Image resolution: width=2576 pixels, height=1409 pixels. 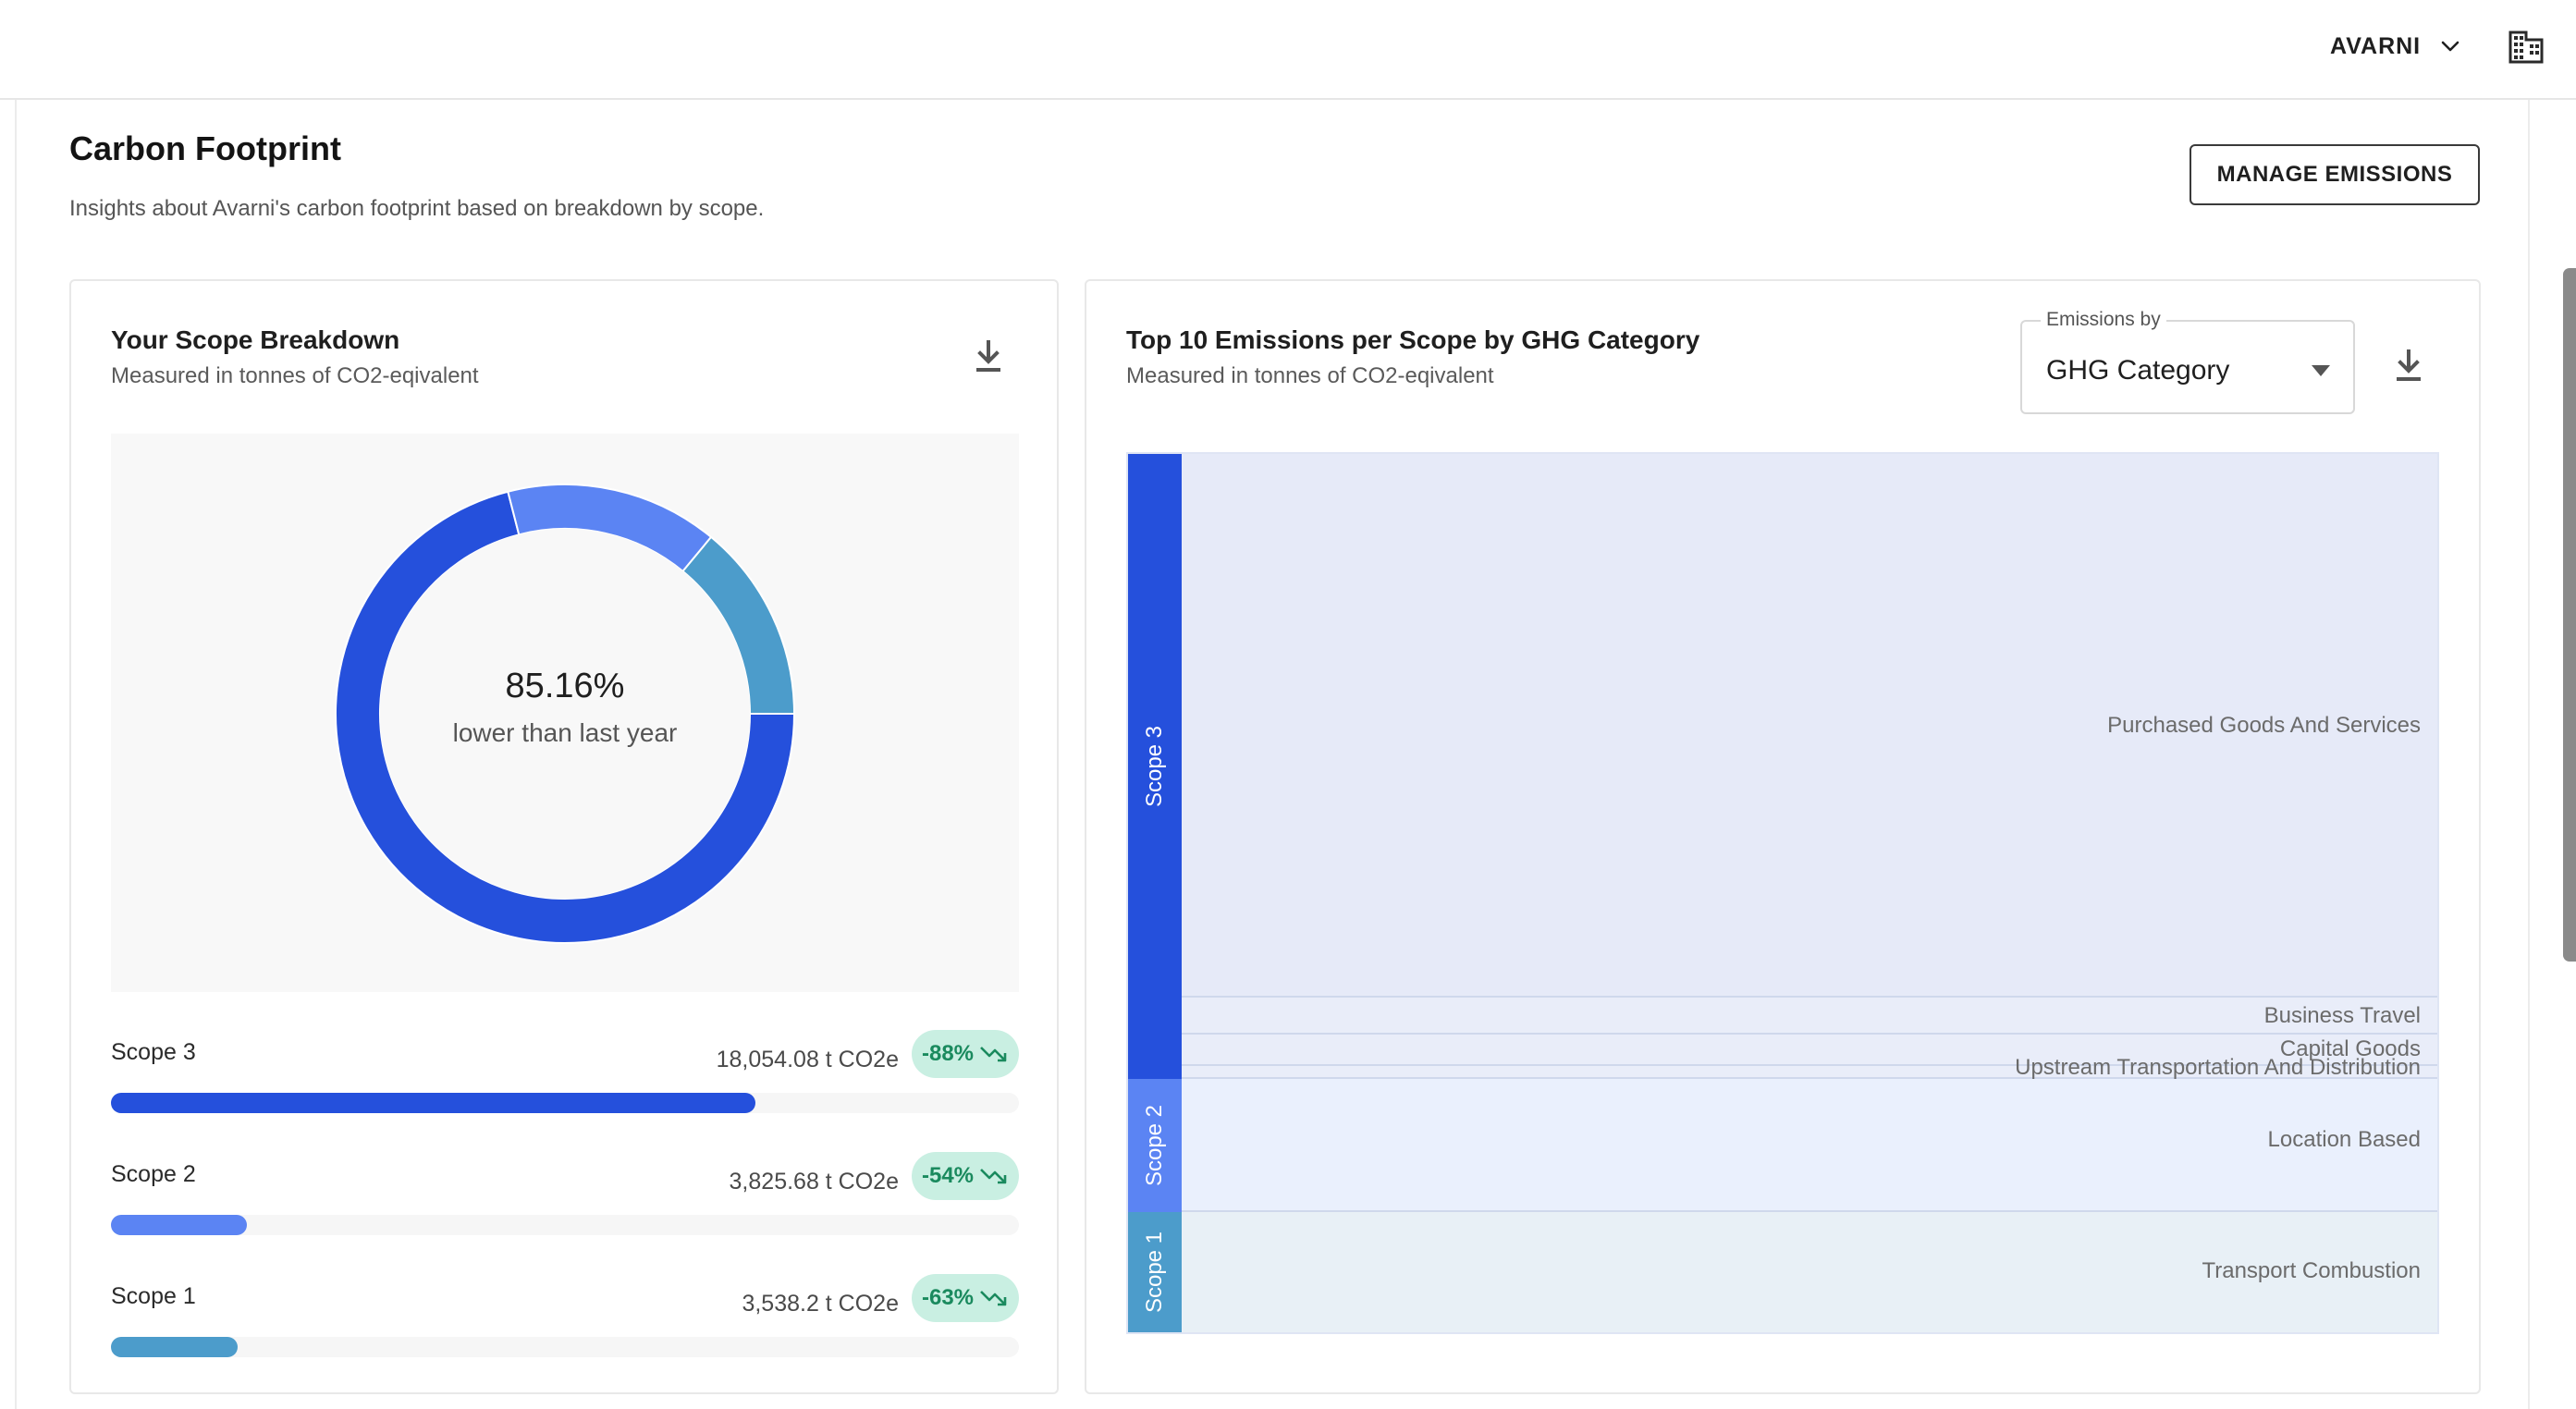 I want to click on treemap-scope-3: Scope 3, so click(x=1155, y=766).